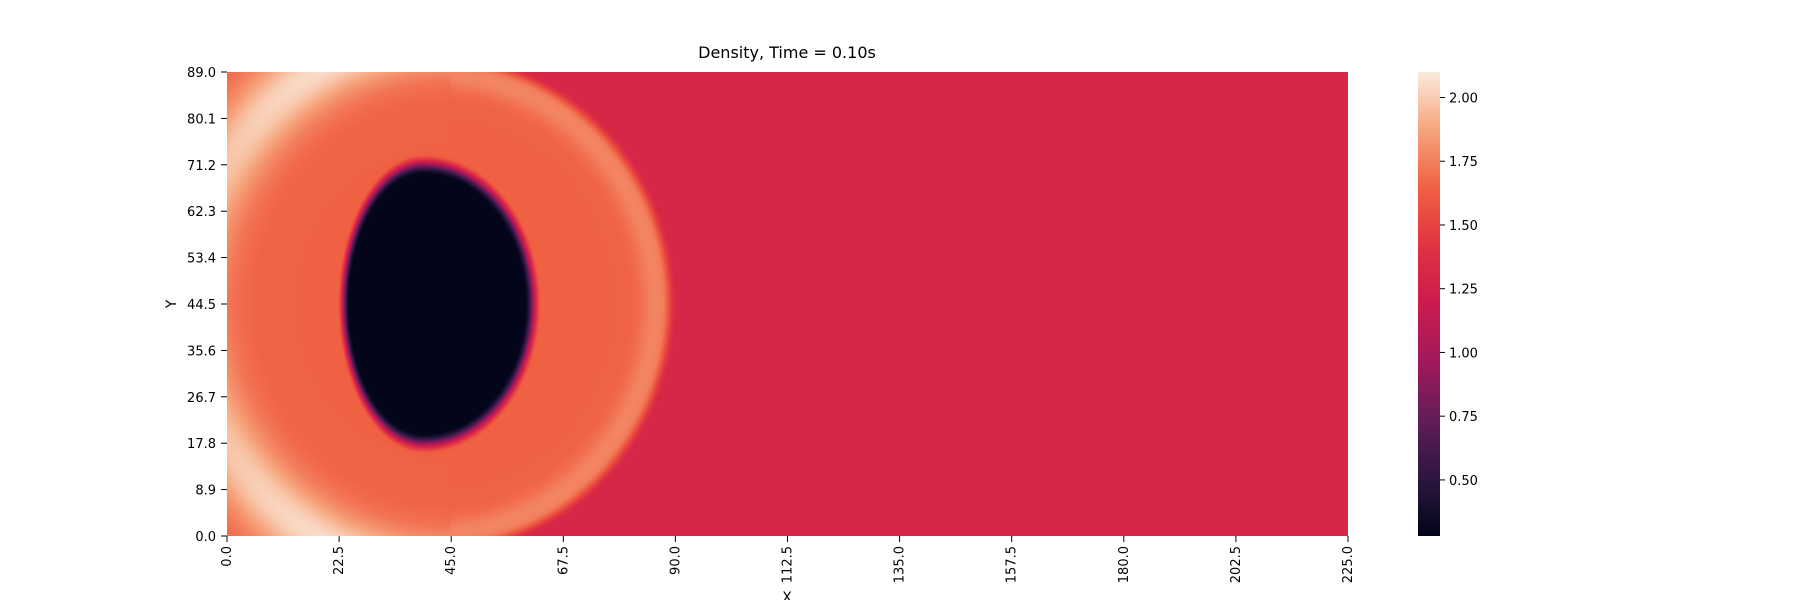  What do you see at coordinates (1348, 564) in the screenshot?
I see `x-tick-label: 225.0` at bounding box center [1348, 564].